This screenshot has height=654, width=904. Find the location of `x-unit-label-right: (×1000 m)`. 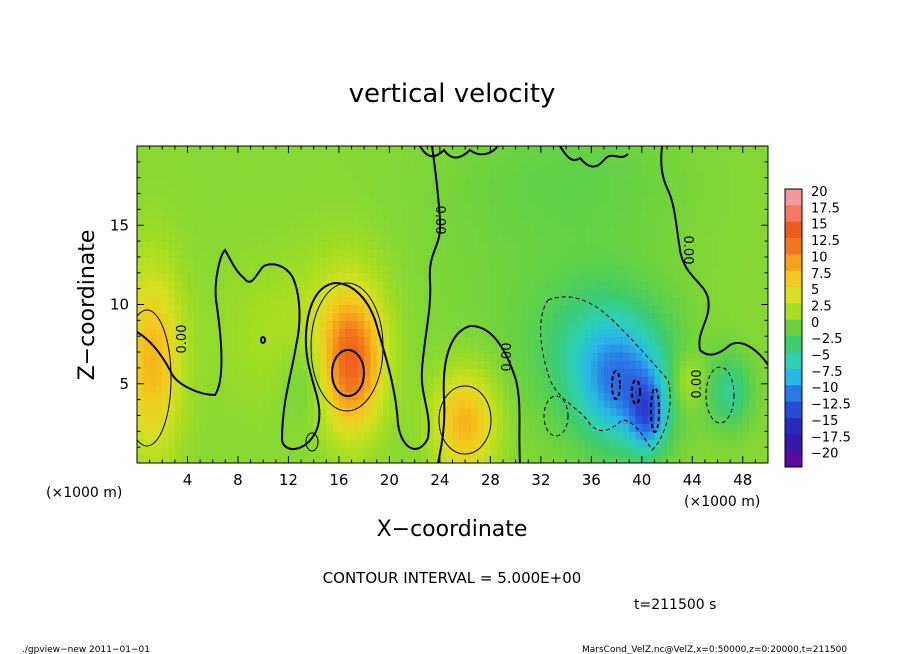

x-unit-label-right: (×1000 m) is located at coordinates (722, 502).